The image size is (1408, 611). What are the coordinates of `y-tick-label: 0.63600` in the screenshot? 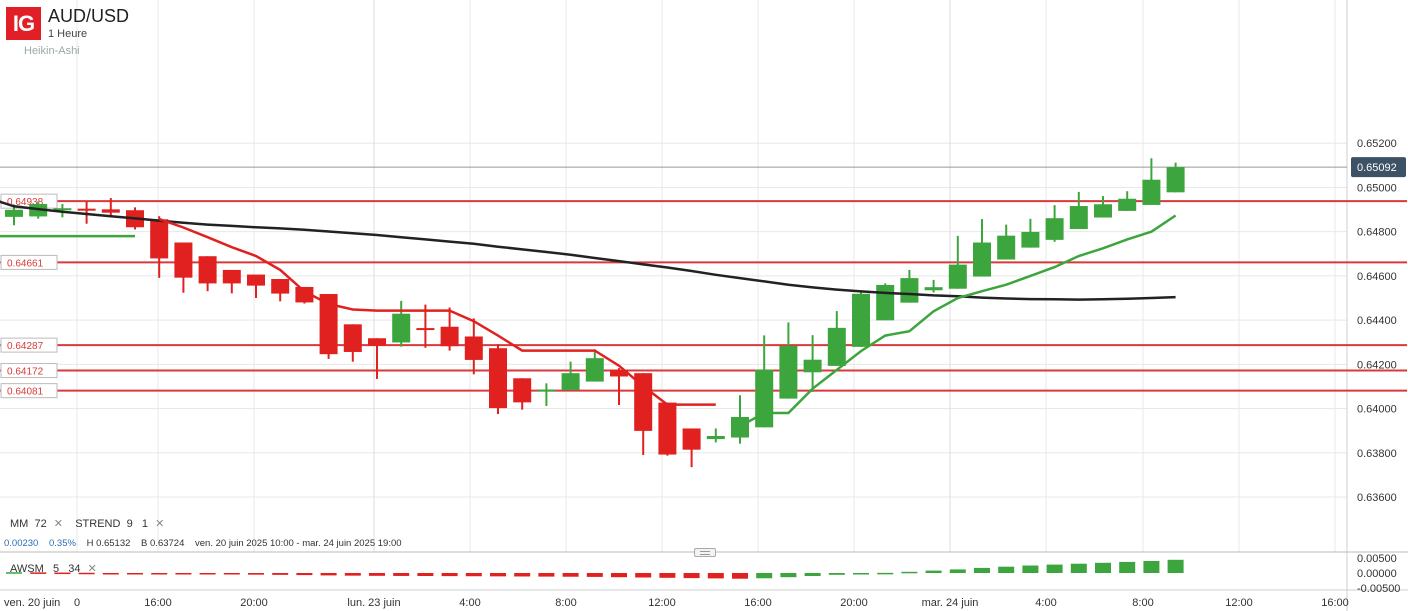 It's located at (1377, 498).